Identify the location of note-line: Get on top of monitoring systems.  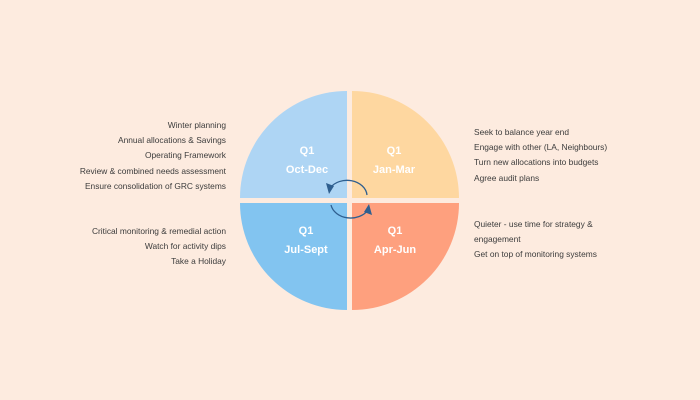
(535, 254).